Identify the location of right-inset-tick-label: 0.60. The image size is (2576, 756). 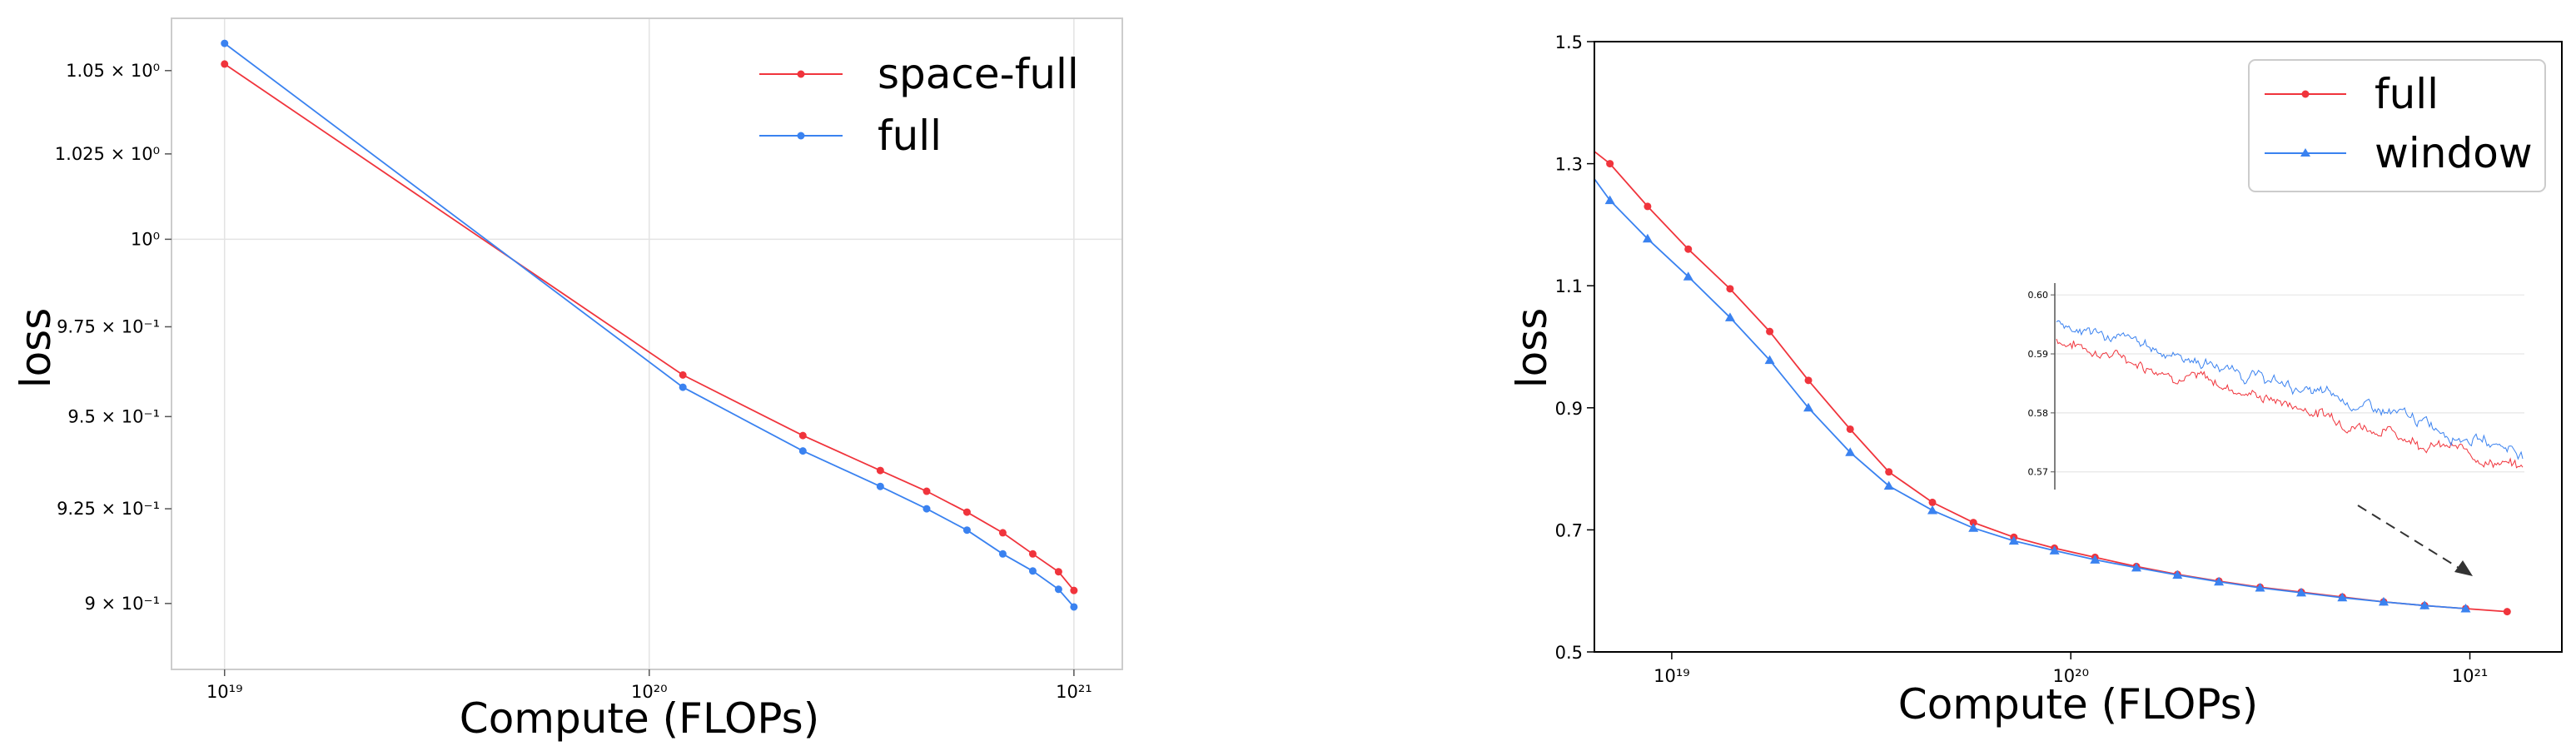
(2038, 295).